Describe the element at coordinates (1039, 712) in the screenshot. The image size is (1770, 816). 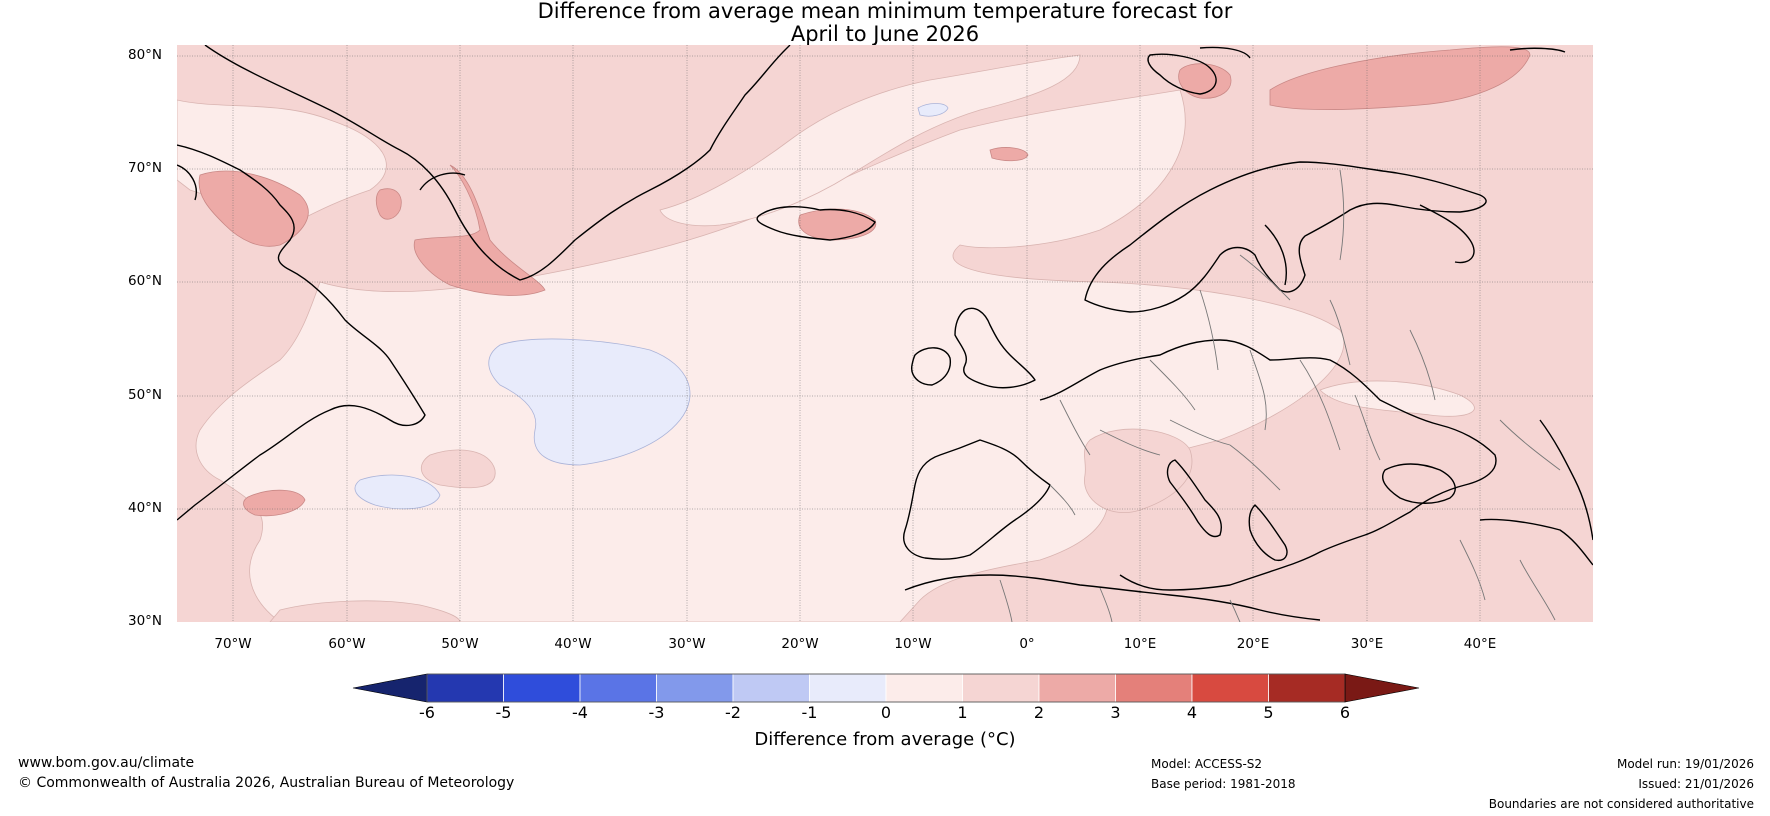
I see `colorbar-tick-label: 2` at that location.